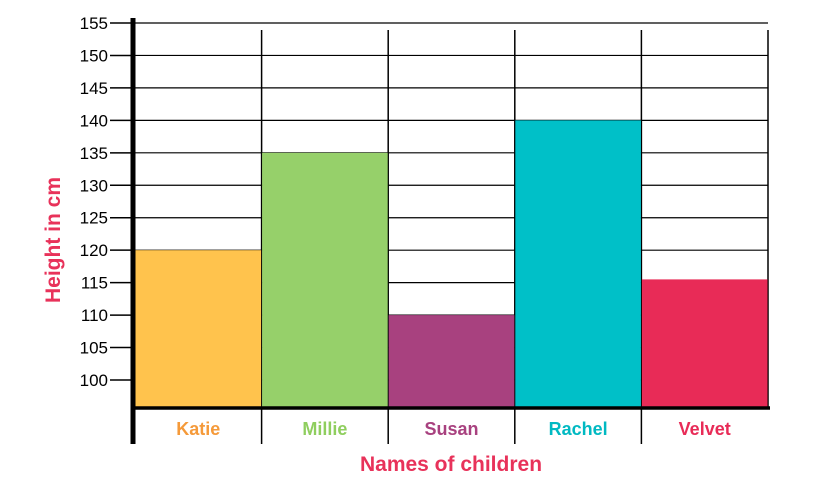  I want to click on bar-rachel, so click(578, 264).